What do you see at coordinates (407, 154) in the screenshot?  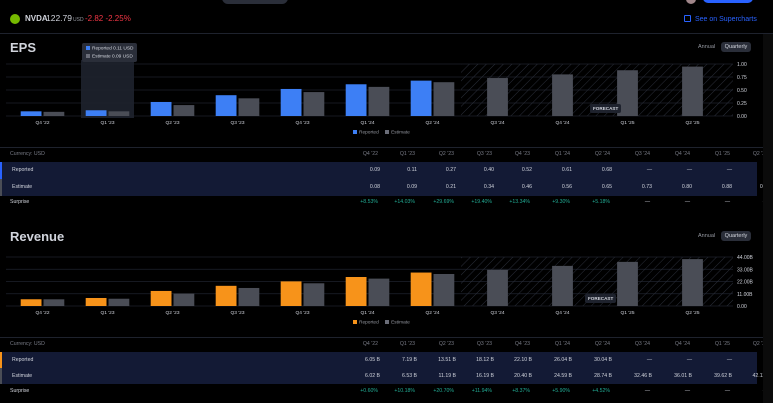 I see `table-cell: Q1 '23` at bounding box center [407, 154].